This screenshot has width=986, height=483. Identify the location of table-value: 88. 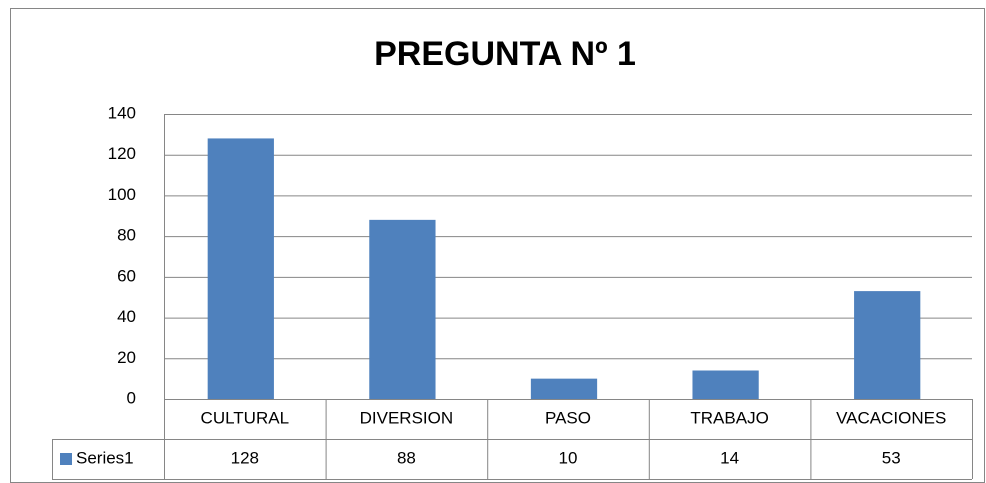
(406, 457).